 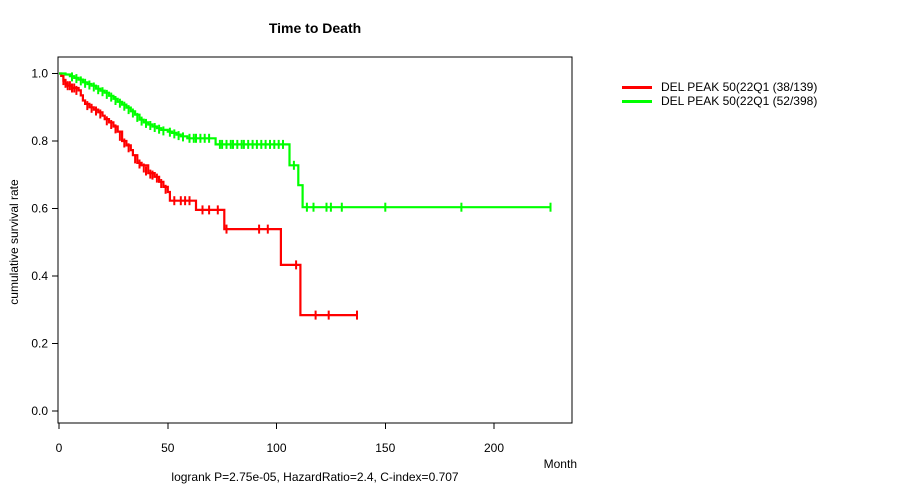 What do you see at coordinates (494, 448) in the screenshot?
I see `x-axis-tick-label: 200` at bounding box center [494, 448].